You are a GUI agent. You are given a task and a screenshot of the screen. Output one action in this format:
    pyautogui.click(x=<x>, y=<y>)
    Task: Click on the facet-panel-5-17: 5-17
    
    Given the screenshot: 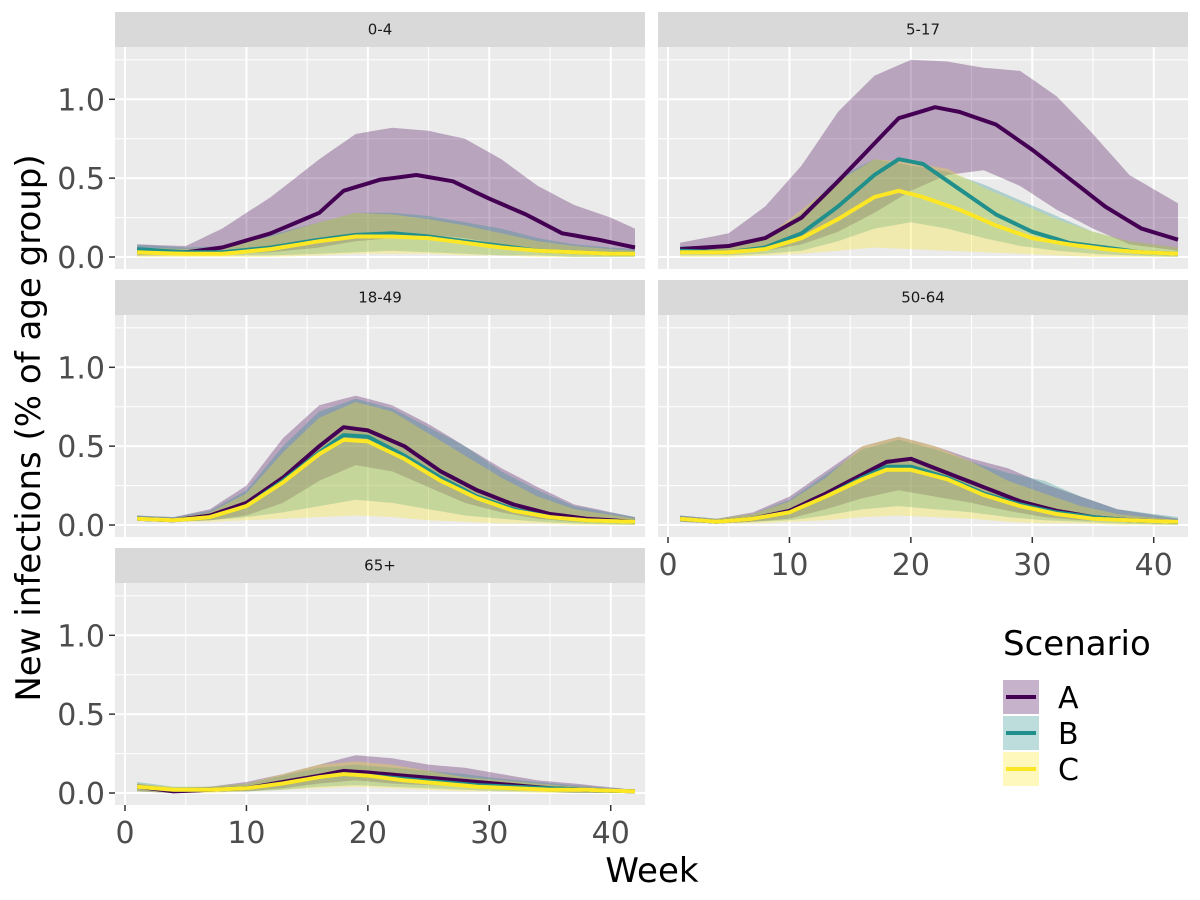 What is the action you would take?
    pyautogui.click(x=923, y=140)
    